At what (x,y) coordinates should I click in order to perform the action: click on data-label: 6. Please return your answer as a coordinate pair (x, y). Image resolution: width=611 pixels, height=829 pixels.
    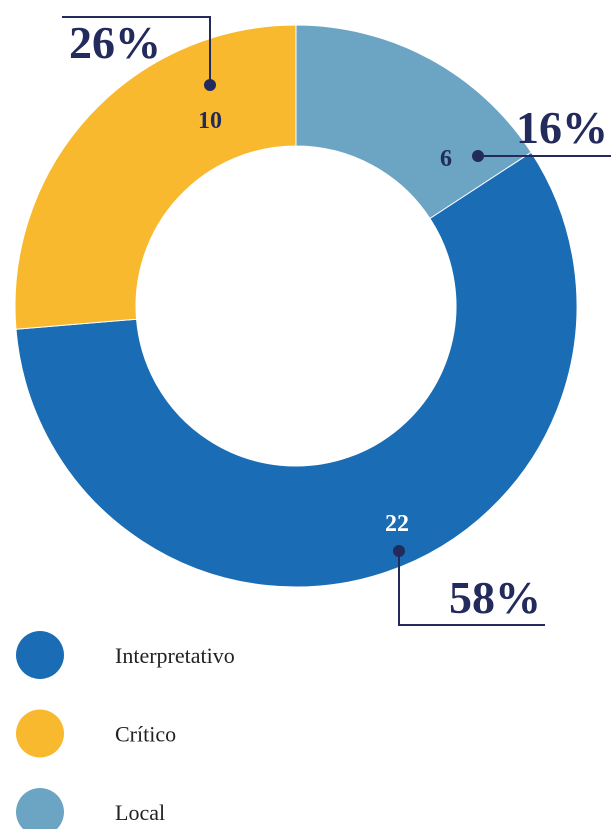
    Looking at the image, I should click on (446, 159).